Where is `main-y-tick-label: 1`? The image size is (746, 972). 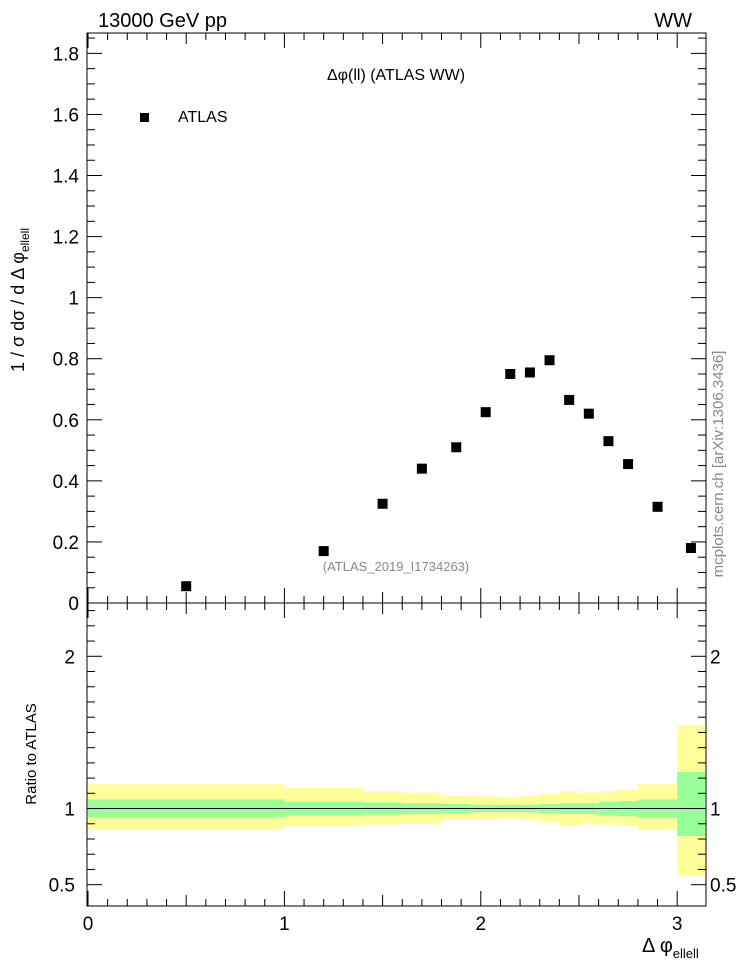 main-y-tick-label: 1 is located at coordinates (73, 299).